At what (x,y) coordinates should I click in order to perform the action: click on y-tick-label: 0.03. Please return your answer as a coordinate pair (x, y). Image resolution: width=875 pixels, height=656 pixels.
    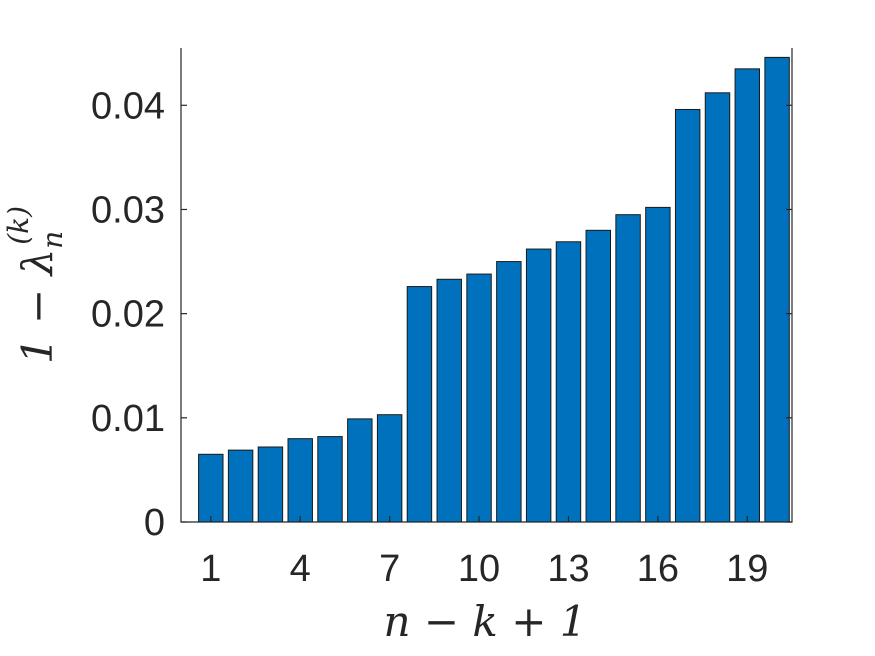
    Looking at the image, I should click on (128, 210).